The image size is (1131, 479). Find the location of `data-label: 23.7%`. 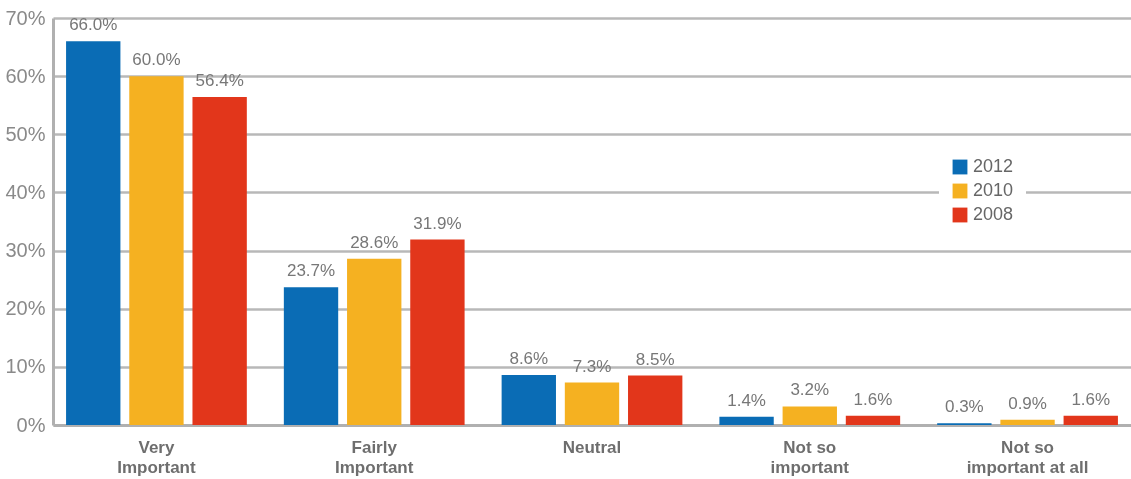

data-label: 23.7% is located at coordinates (311, 271).